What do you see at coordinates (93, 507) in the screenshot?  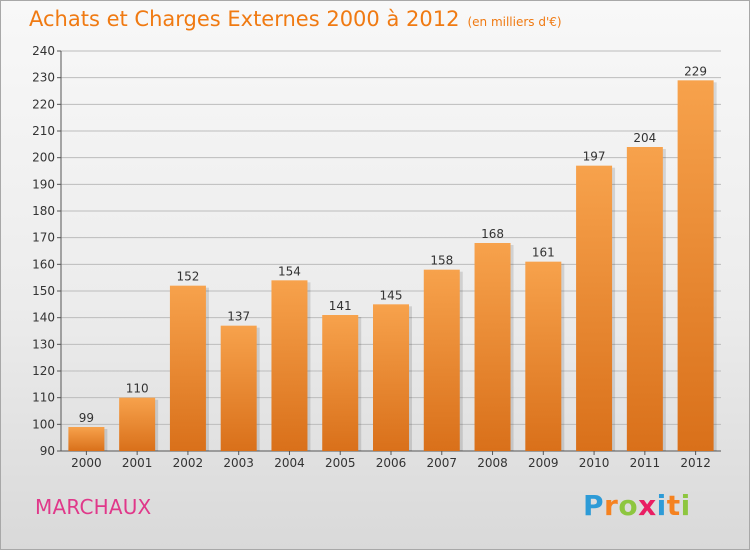 I see `commune-name: MARCHAUX` at bounding box center [93, 507].